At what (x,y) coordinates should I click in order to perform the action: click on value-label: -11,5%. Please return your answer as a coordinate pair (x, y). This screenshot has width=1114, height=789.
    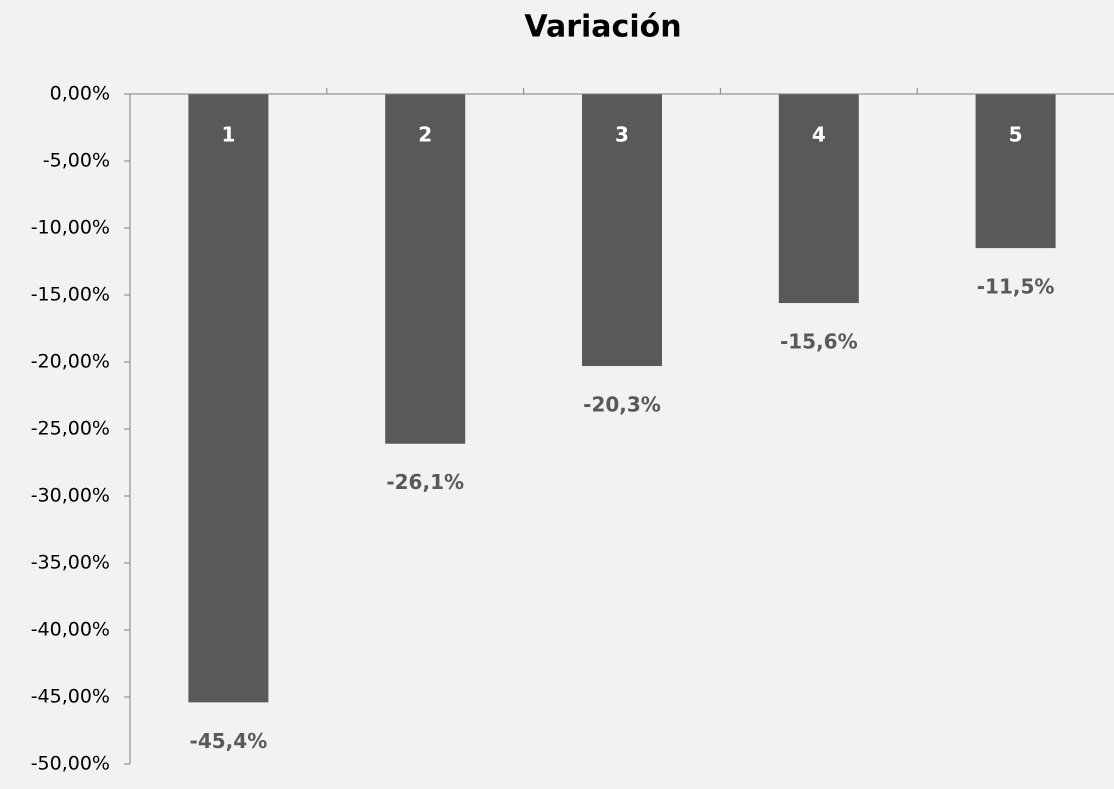
    Looking at the image, I should click on (1016, 287).